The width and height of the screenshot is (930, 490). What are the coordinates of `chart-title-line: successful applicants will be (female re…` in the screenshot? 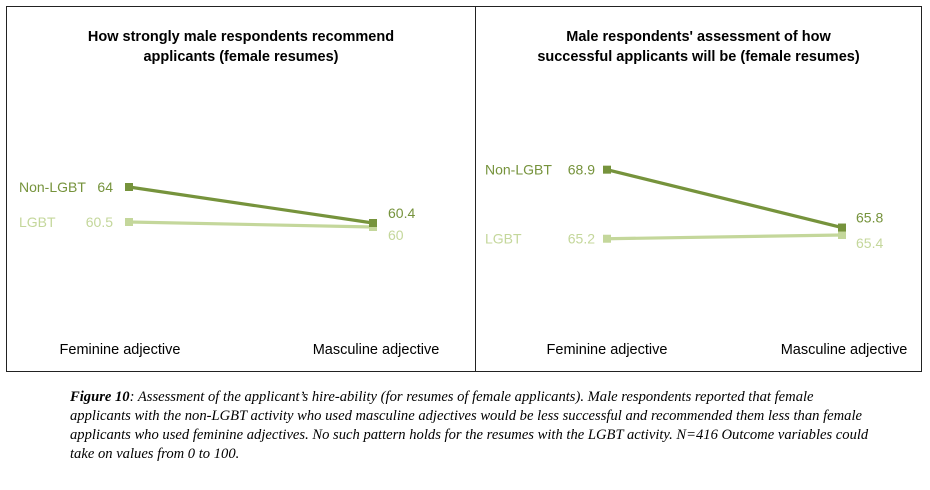 It's located at (698, 57).